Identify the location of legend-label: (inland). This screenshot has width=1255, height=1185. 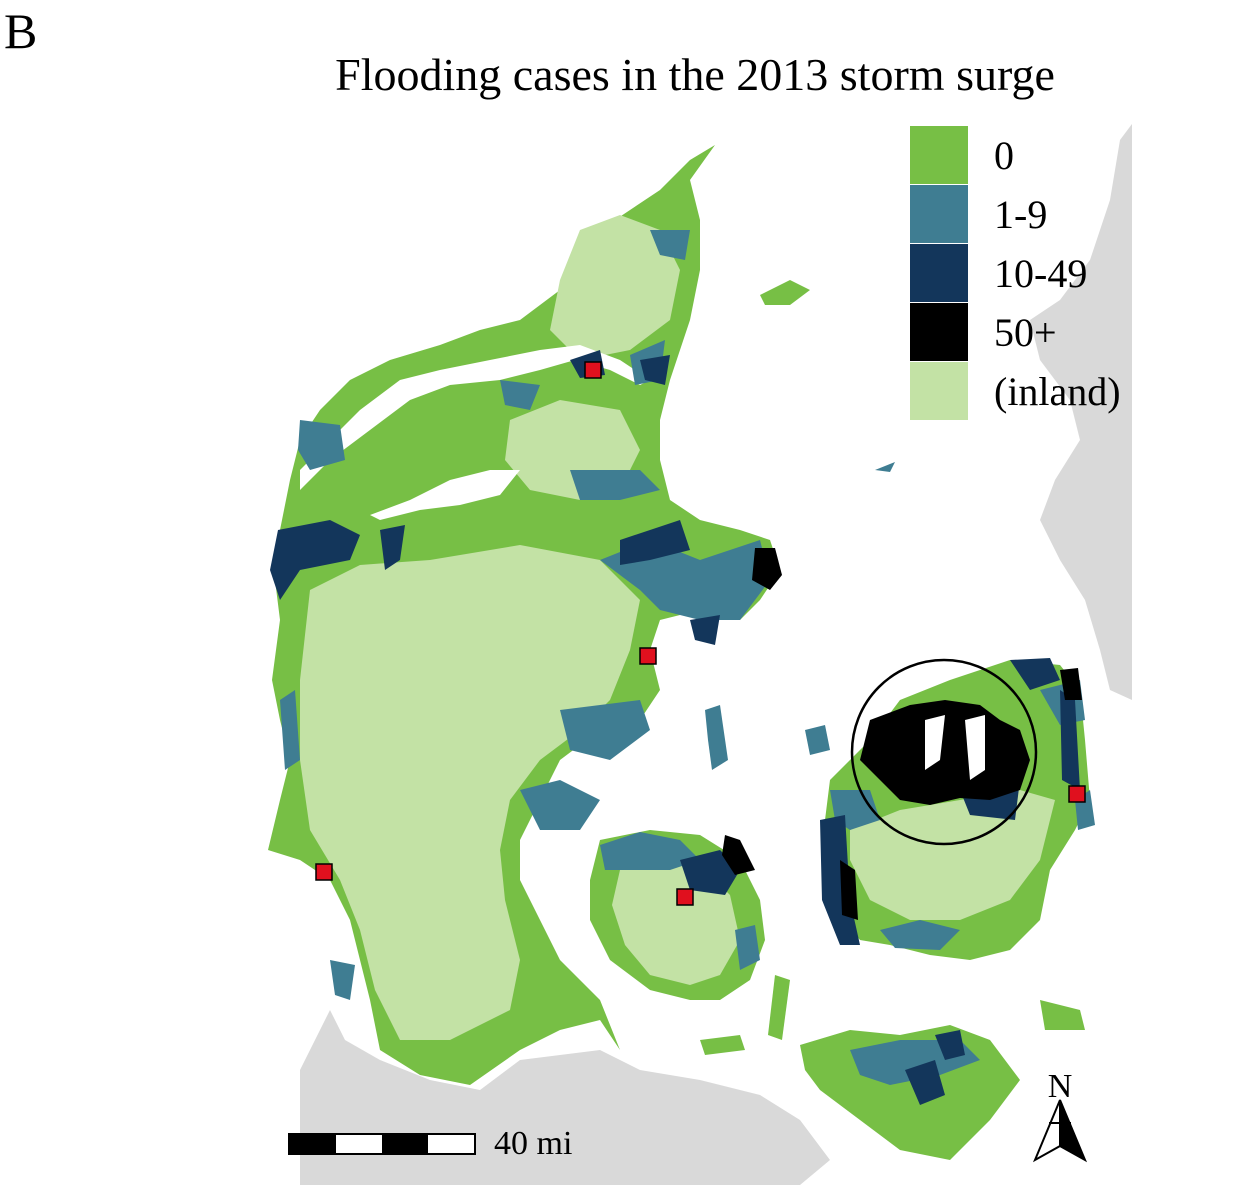
(1057, 391).